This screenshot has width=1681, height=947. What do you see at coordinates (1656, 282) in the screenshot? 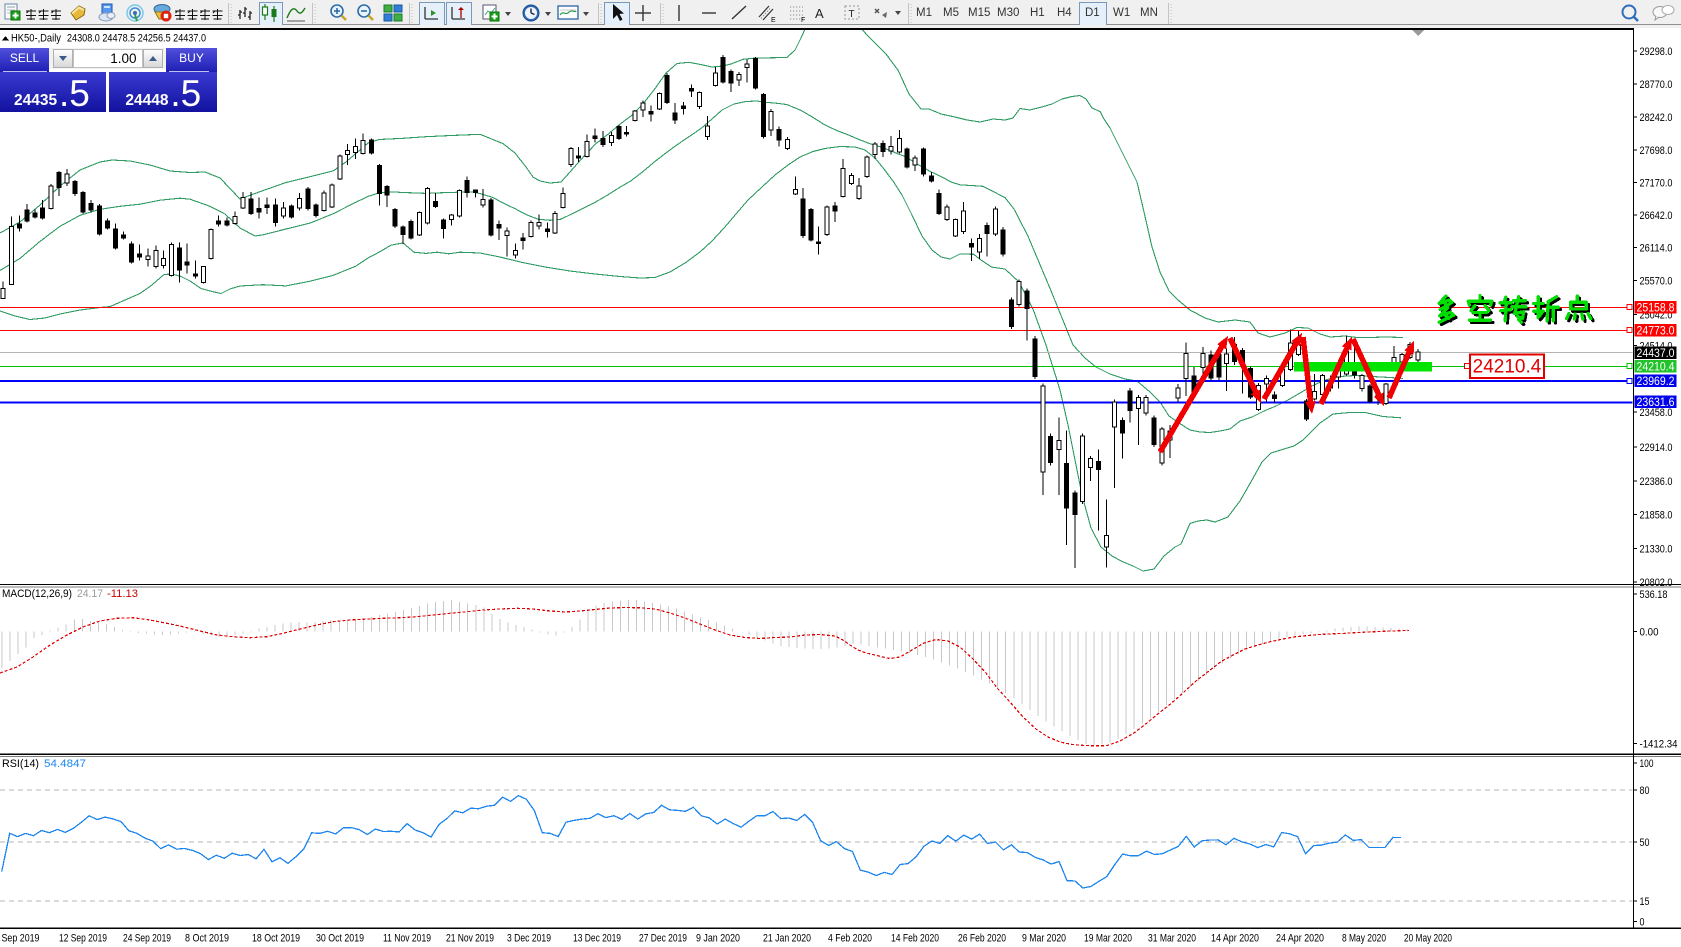
I see `svg-text: 25570.0` at bounding box center [1656, 282].